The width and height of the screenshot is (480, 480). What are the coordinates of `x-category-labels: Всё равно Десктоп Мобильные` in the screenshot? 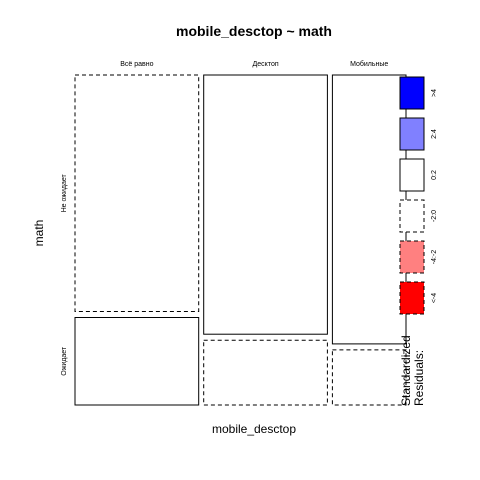 It's located at (254, 64).